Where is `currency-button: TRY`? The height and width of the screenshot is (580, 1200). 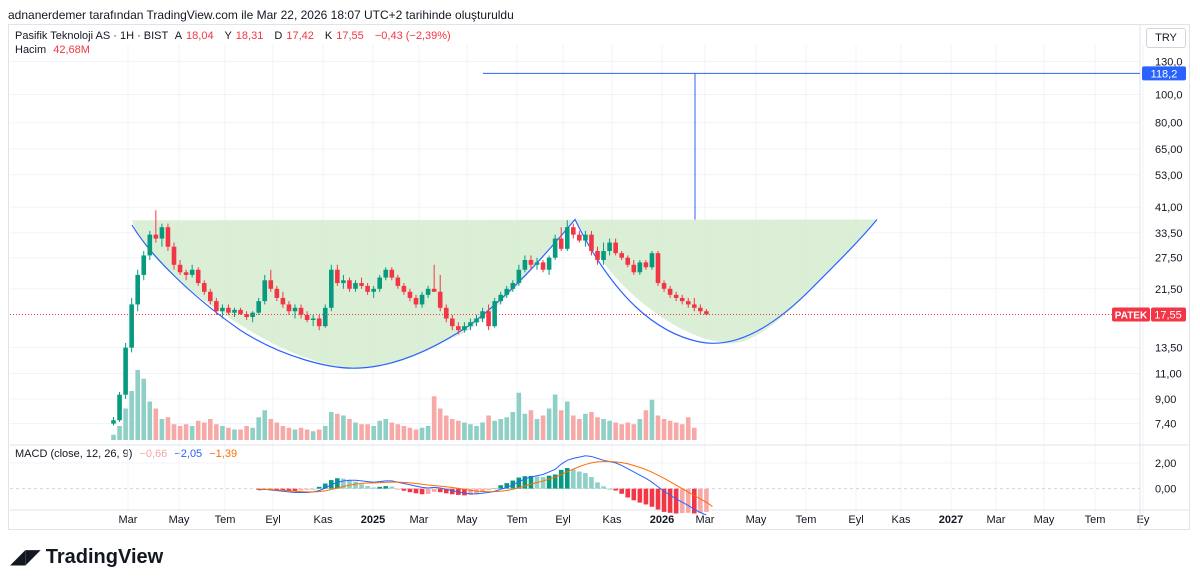
currency-button: TRY is located at coordinates (1166, 38).